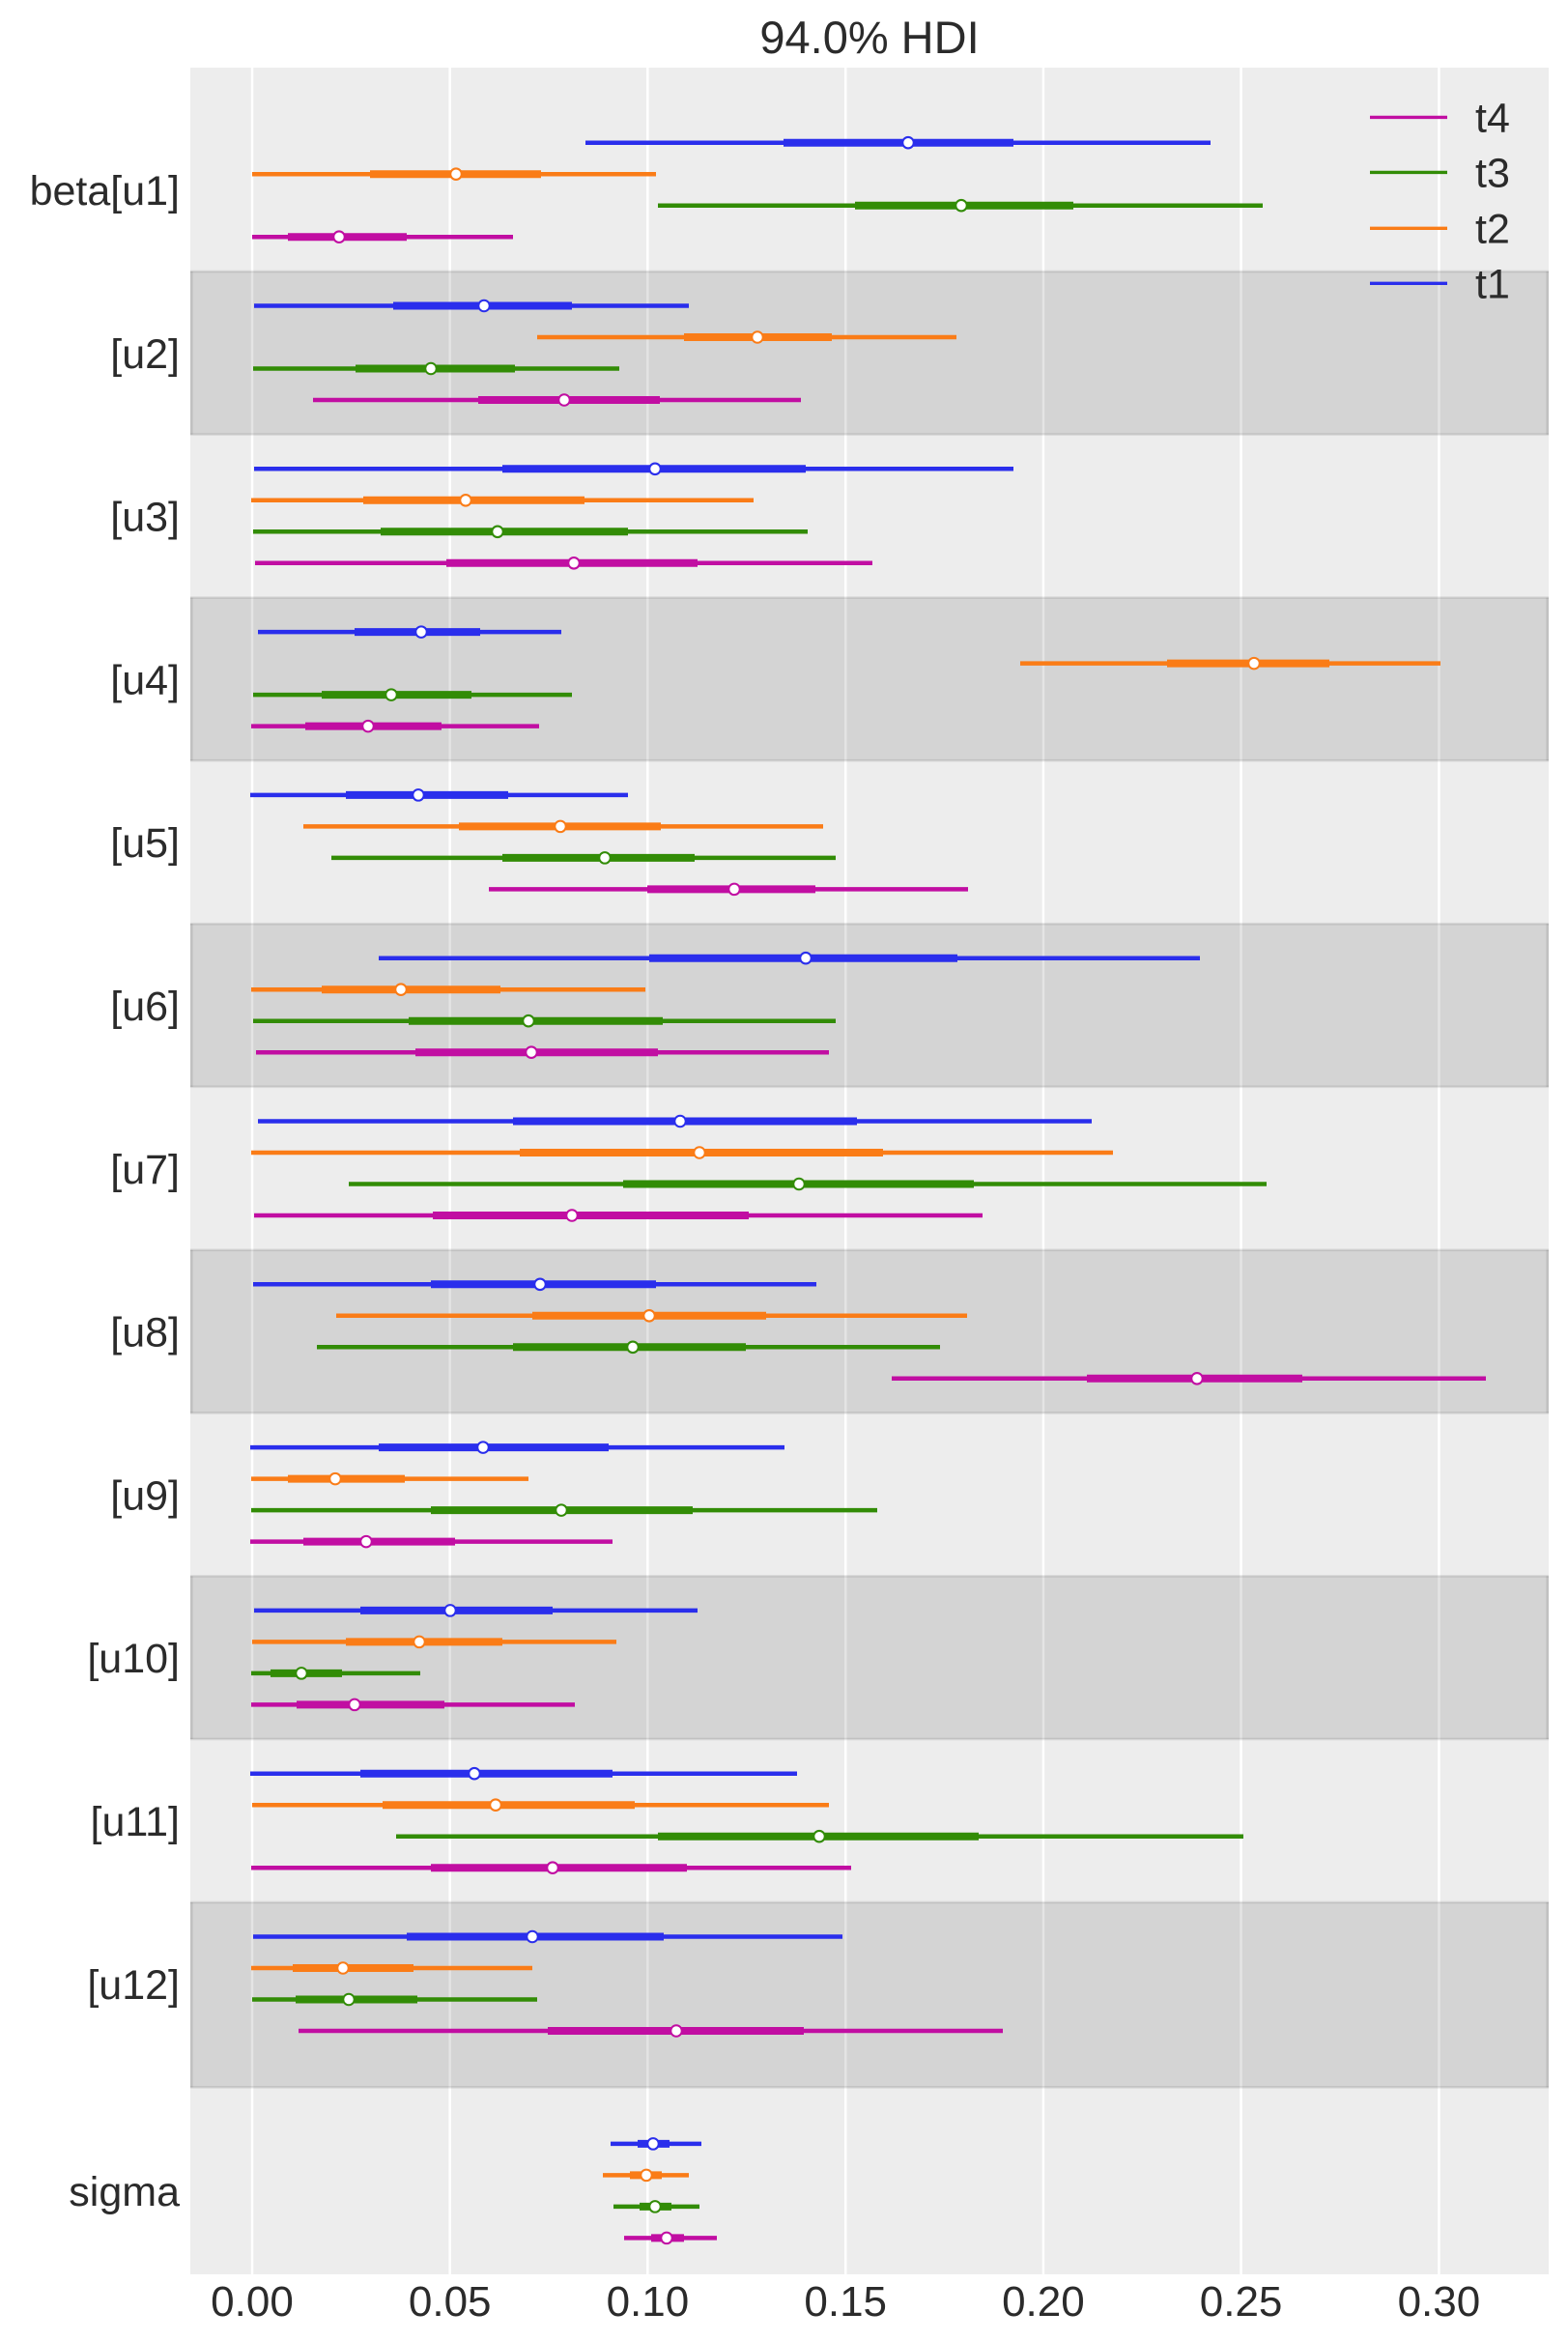 The height and width of the screenshot is (2341, 1568). What do you see at coordinates (145, 1333) in the screenshot?
I see `svg-text: [u8]` at bounding box center [145, 1333].